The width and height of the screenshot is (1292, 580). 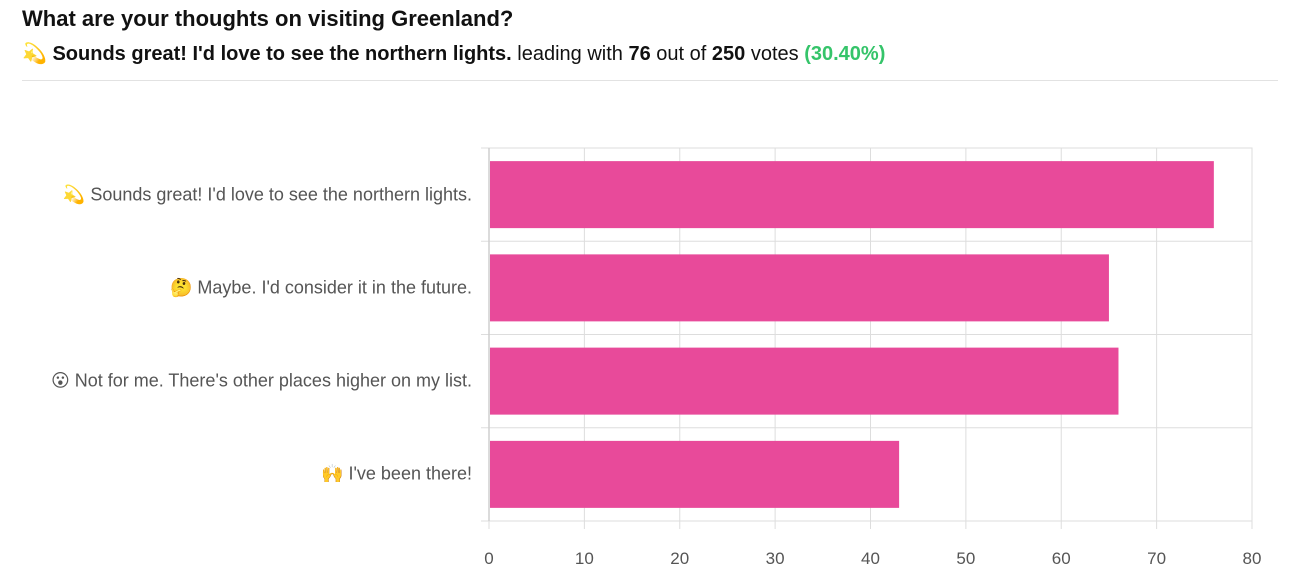 I want to click on x-tick-label: 20, so click(x=679, y=558).